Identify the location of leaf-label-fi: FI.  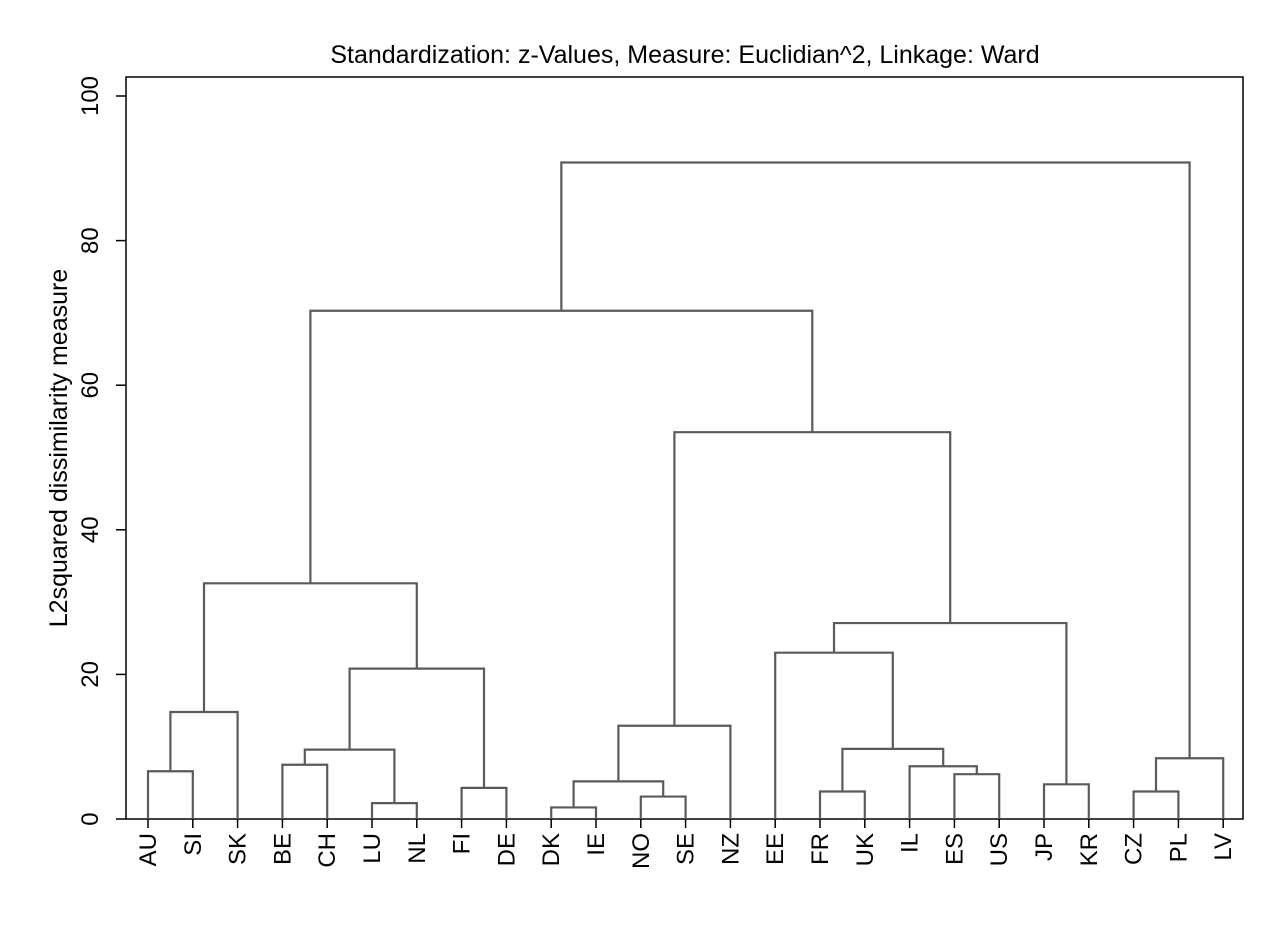
(462, 843).